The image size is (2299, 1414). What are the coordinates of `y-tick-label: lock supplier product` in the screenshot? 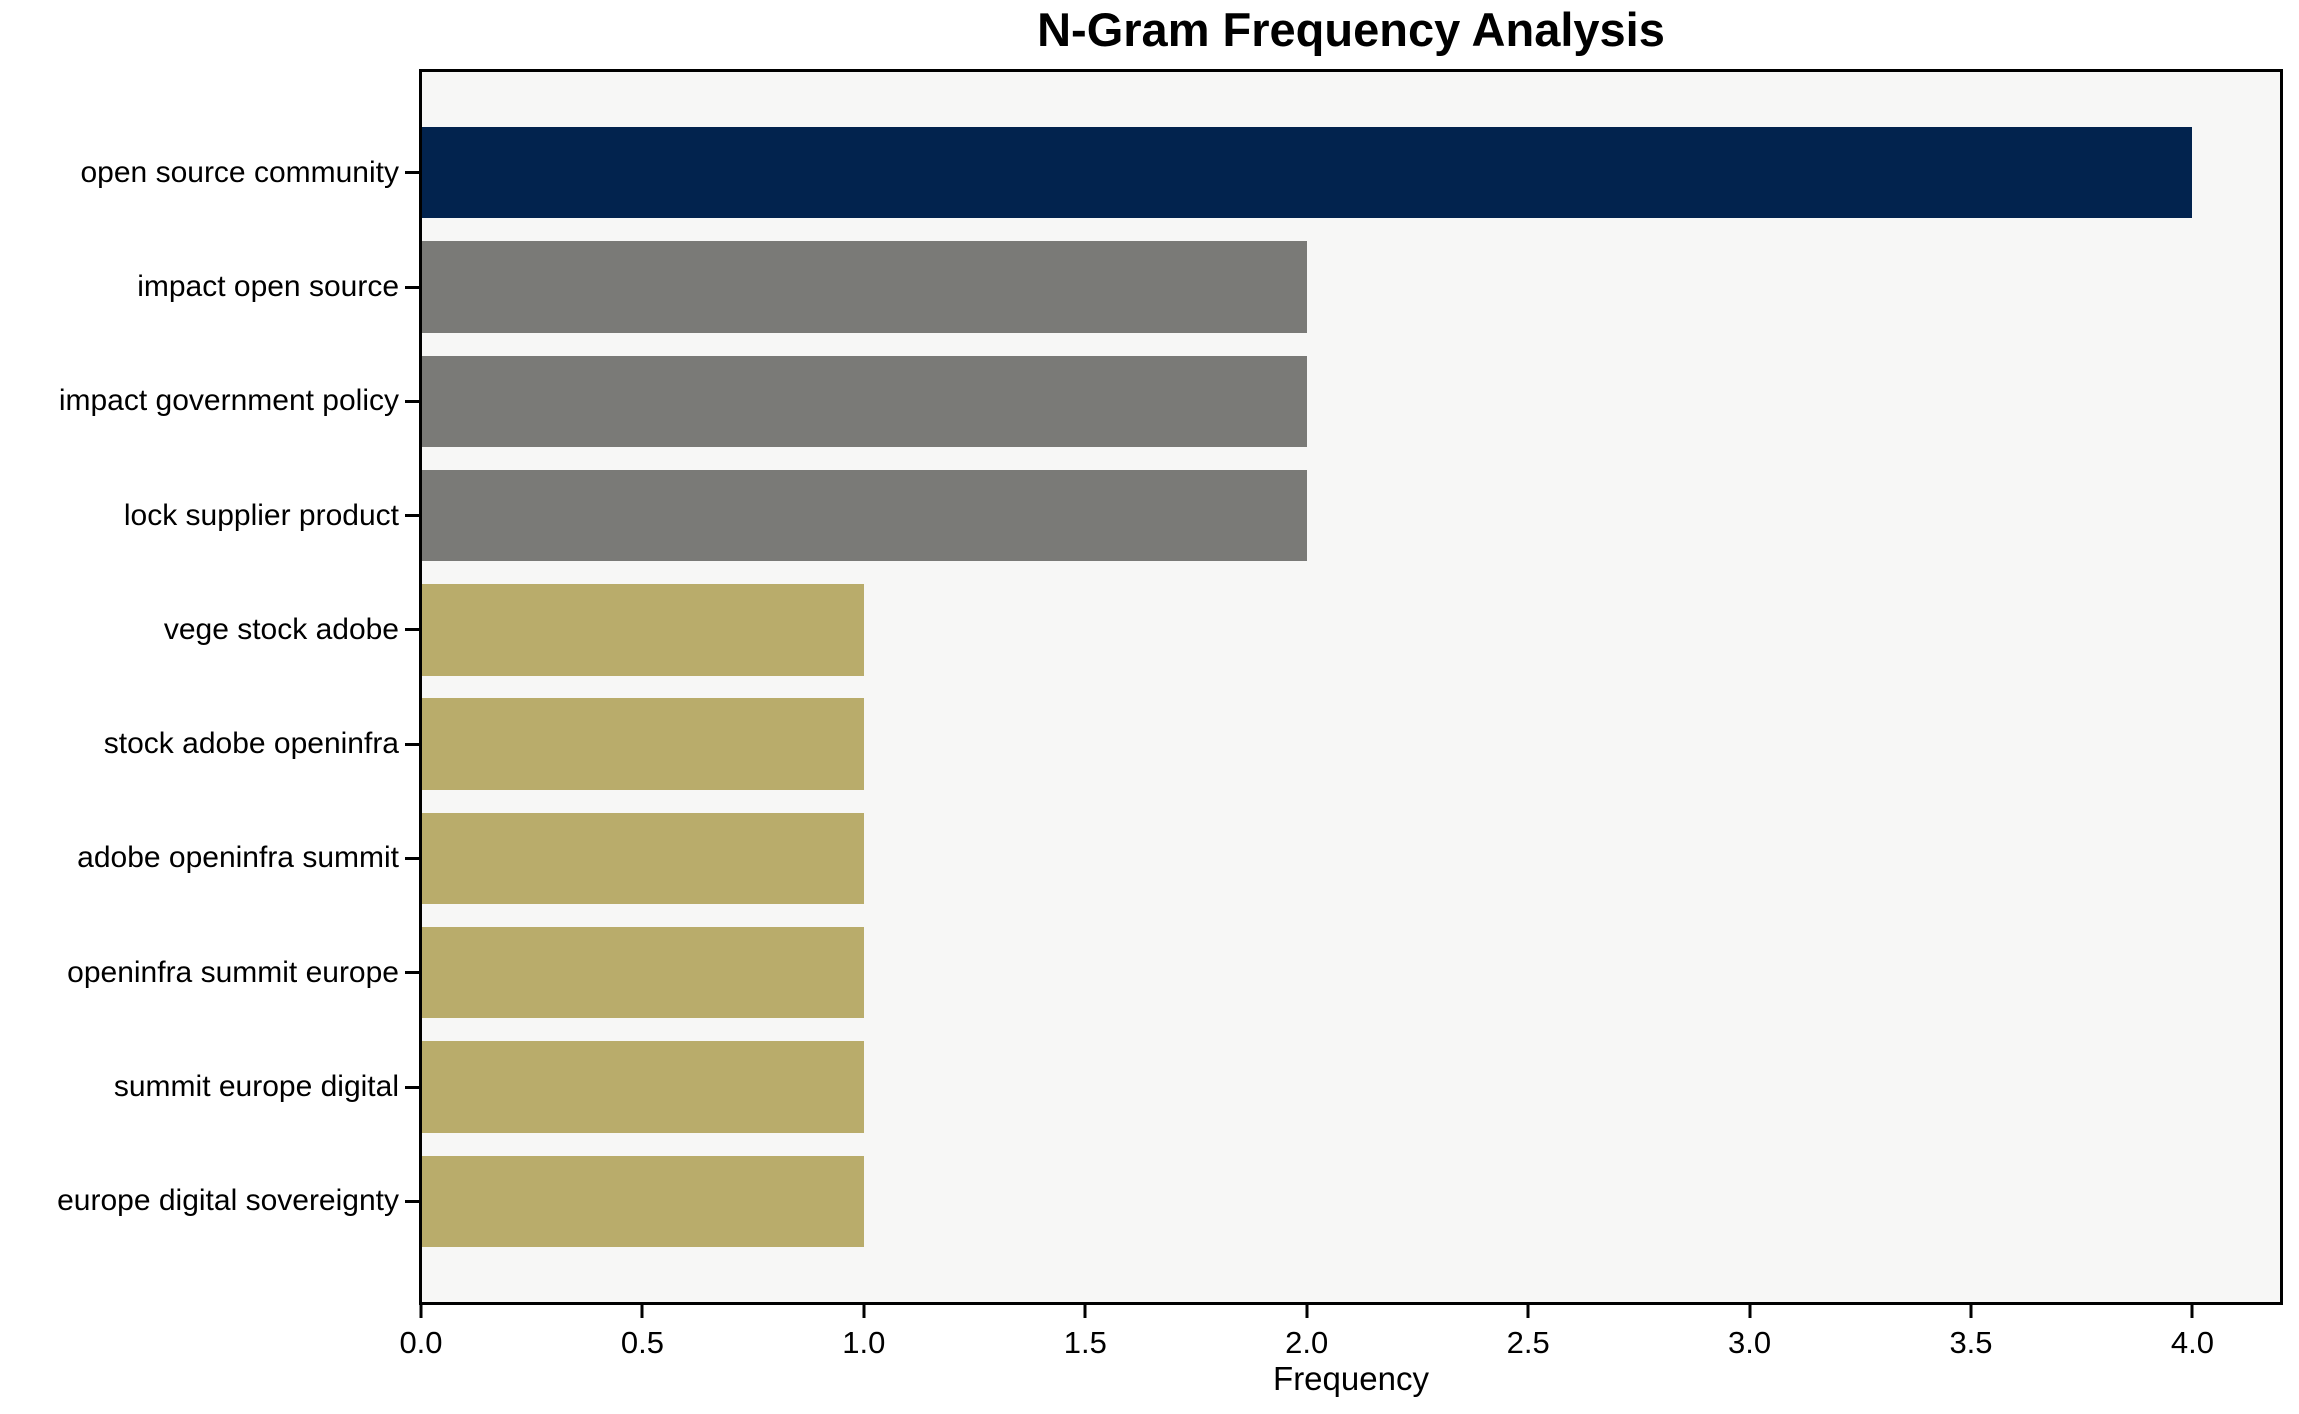 It's located at (261, 515).